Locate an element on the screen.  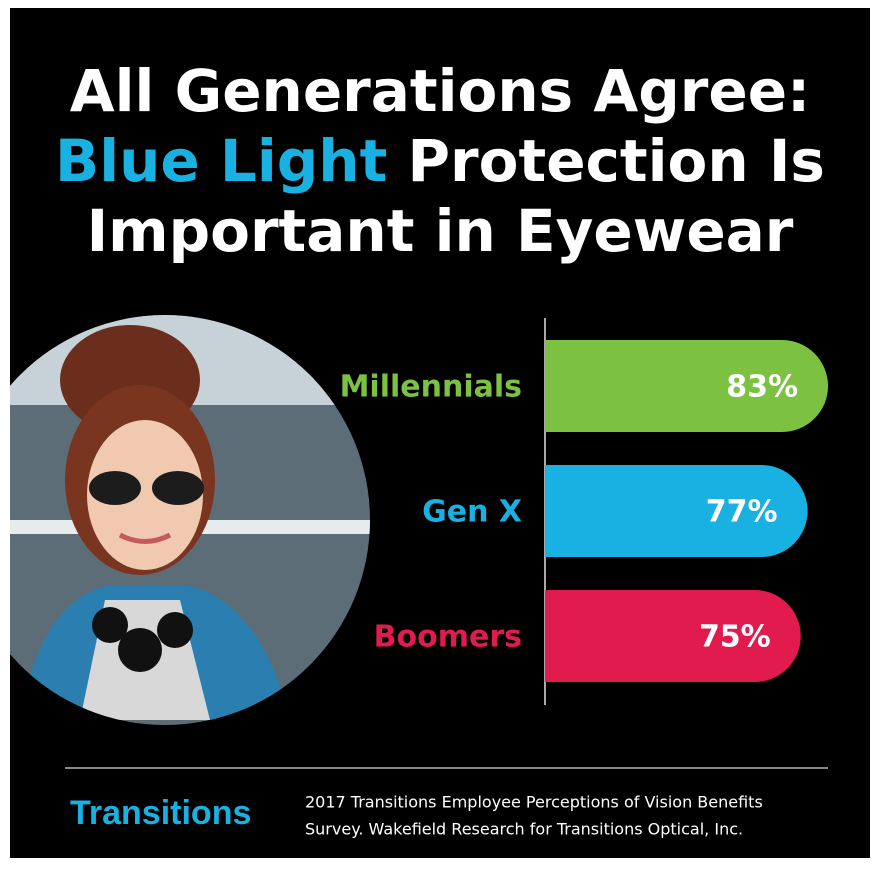
value-label: 77% is located at coordinates (742, 512).